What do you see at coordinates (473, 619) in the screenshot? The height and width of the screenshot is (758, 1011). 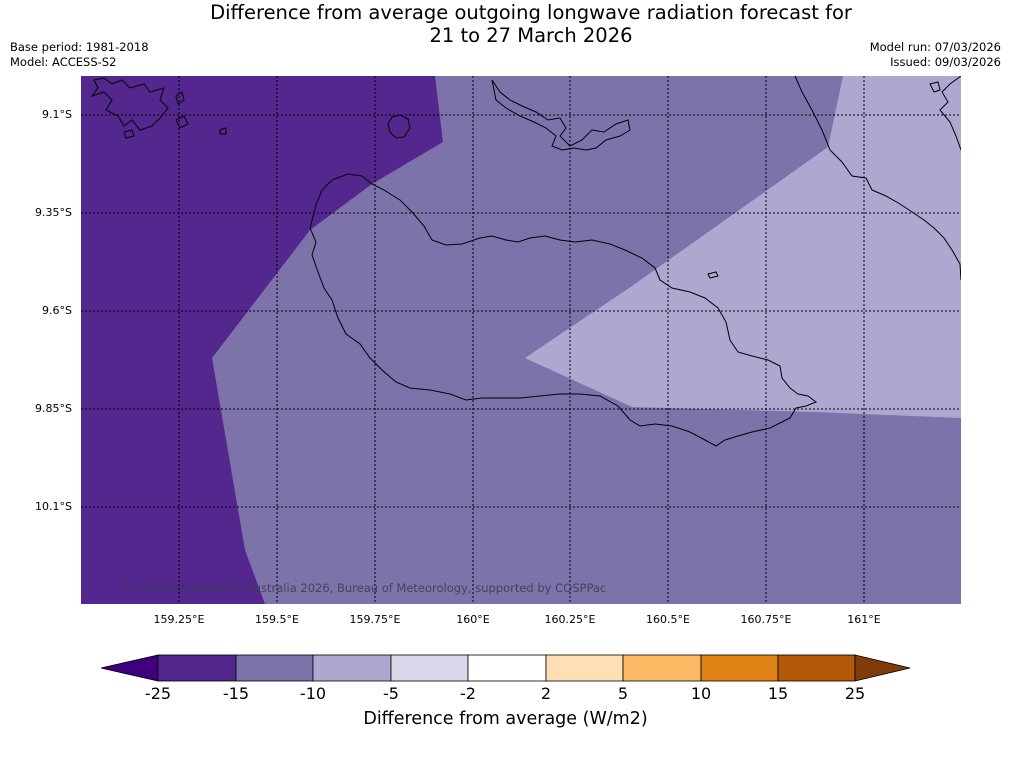 I see `lon-label-4: 160°E` at bounding box center [473, 619].